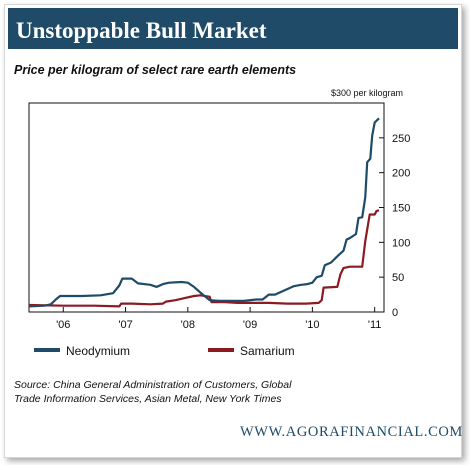  Describe the element at coordinates (63, 325) in the screenshot. I see `x-tick-label: '06` at that location.